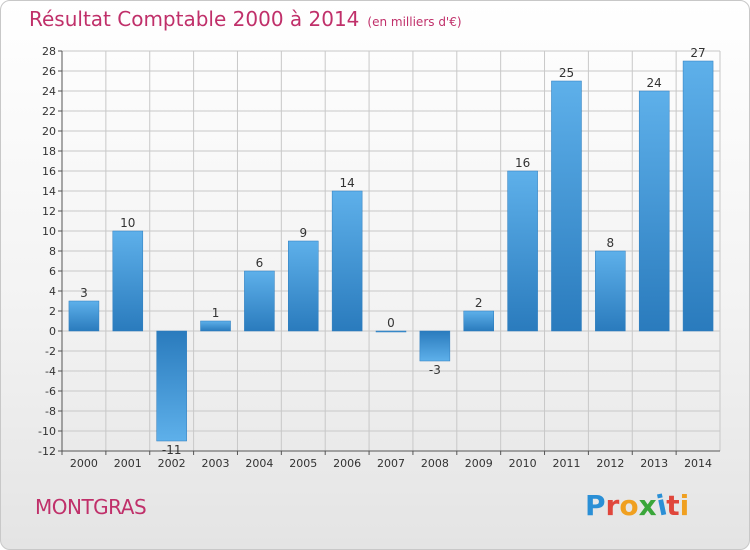 The height and width of the screenshot is (550, 750). I want to click on y-tick-label: -6, so click(50, 391).